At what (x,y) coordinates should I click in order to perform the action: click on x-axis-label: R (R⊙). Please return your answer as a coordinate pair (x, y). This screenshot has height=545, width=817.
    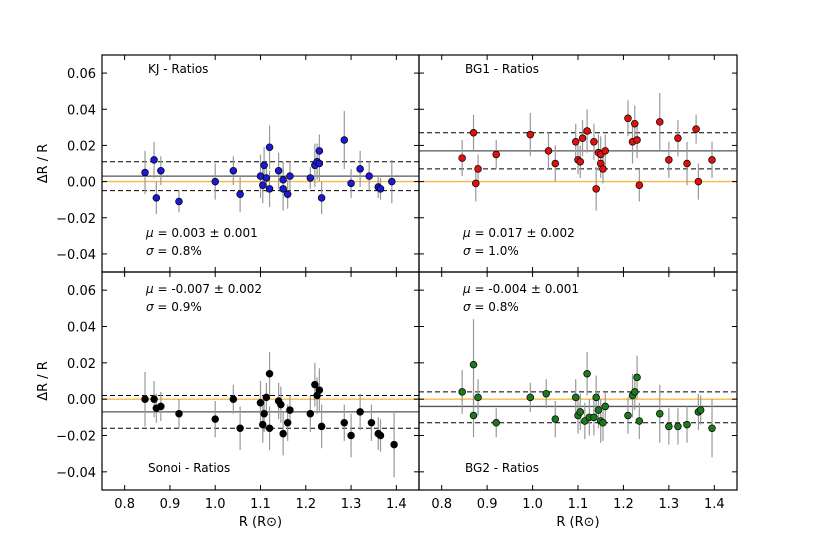
    Looking at the image, I should click on (260, 522).